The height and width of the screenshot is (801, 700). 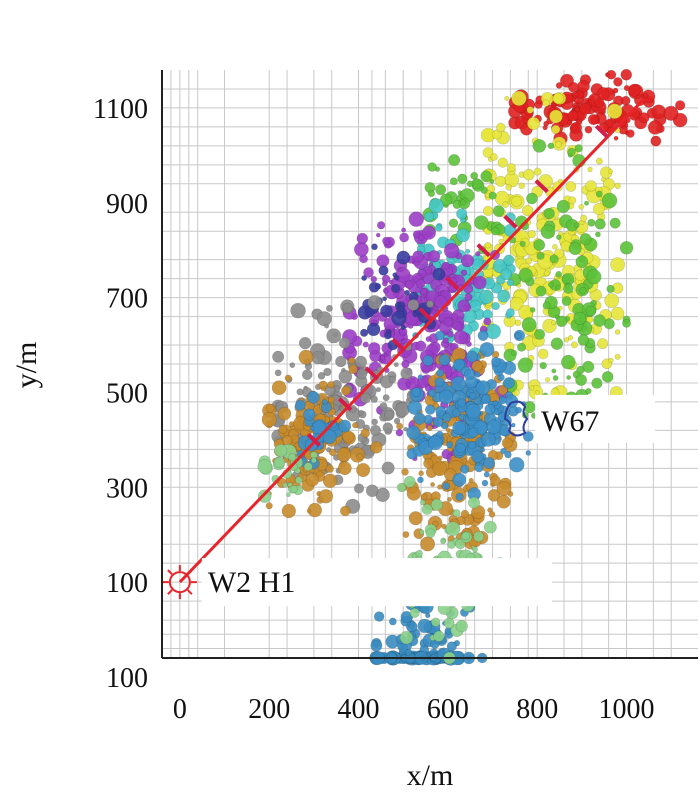 I want to click on label-background, so click(x=376, y=582).